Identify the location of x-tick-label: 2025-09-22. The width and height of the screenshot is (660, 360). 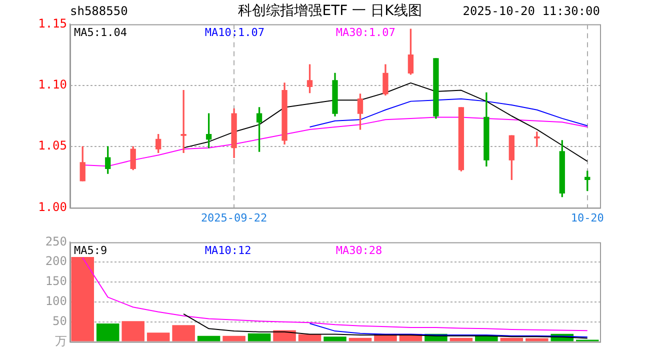
(234, 217).